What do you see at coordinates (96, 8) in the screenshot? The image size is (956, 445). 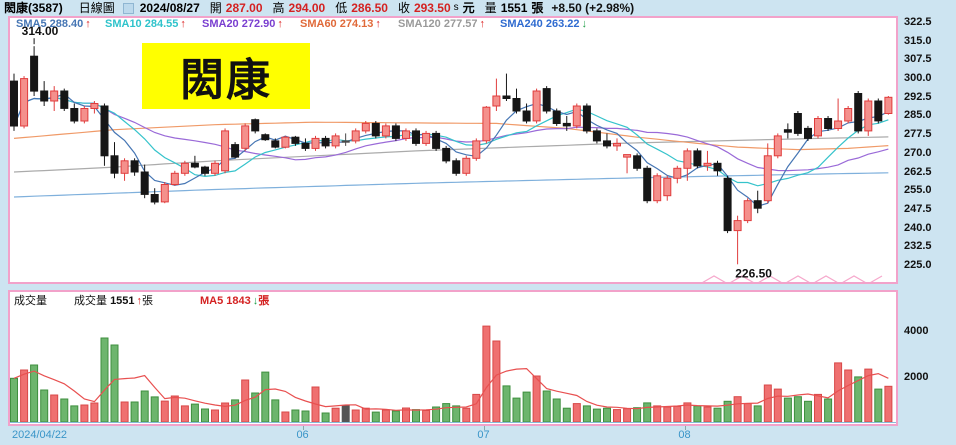 I see `chart-type-label: 日線圖` at bounding box center [96, 8].